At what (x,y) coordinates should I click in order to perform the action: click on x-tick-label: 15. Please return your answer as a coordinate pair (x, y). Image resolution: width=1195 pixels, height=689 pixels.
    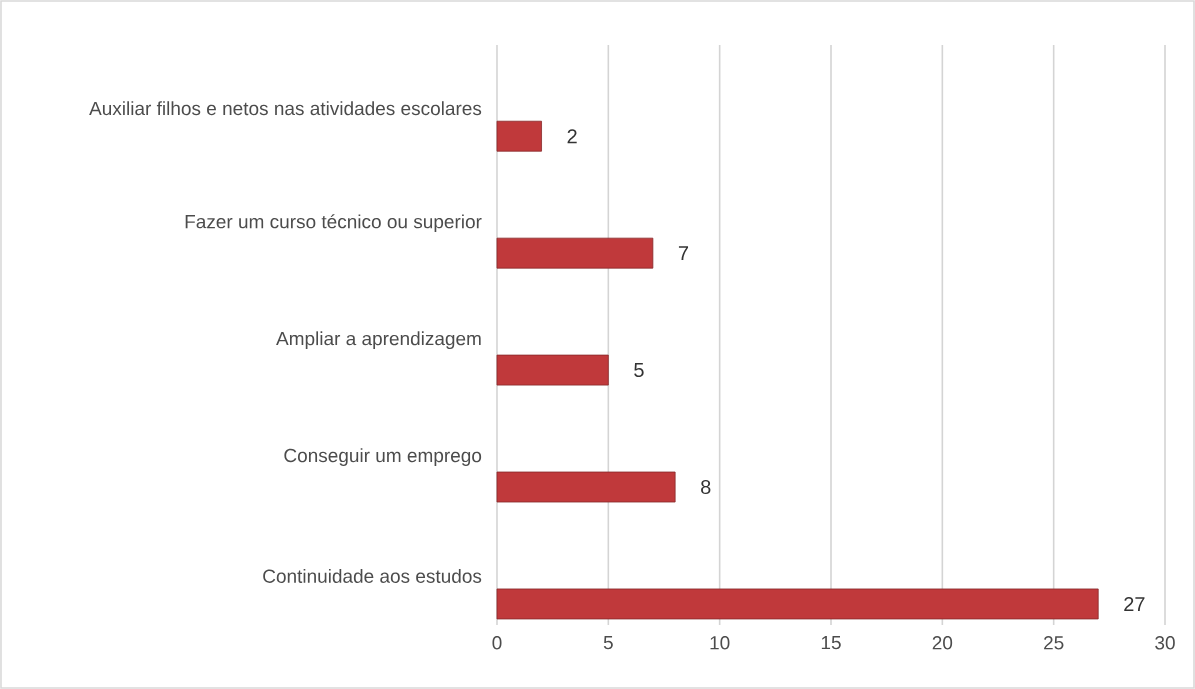
    Looking at the image, I should click on (831, 643).